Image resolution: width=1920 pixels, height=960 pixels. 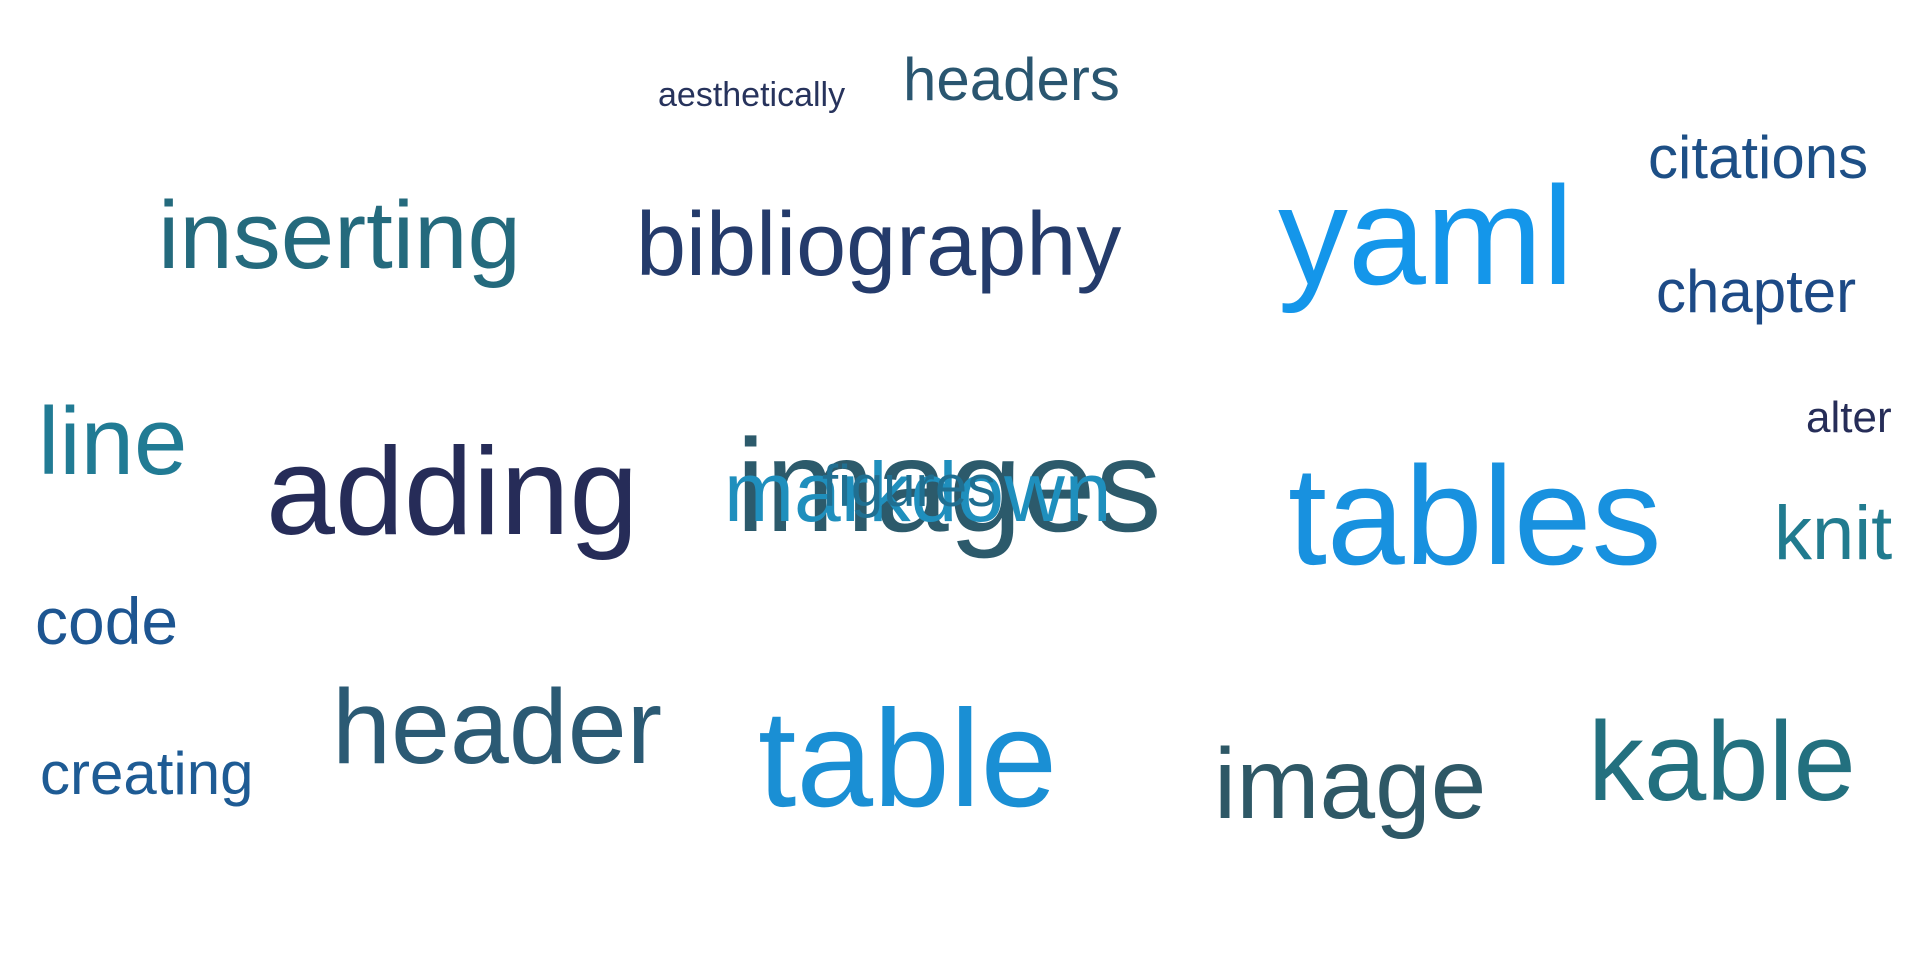 What do you see at coordinates (1833, 533) in the screenshot?
I see `word-knit: knit` at bounding box center [1833, 533].